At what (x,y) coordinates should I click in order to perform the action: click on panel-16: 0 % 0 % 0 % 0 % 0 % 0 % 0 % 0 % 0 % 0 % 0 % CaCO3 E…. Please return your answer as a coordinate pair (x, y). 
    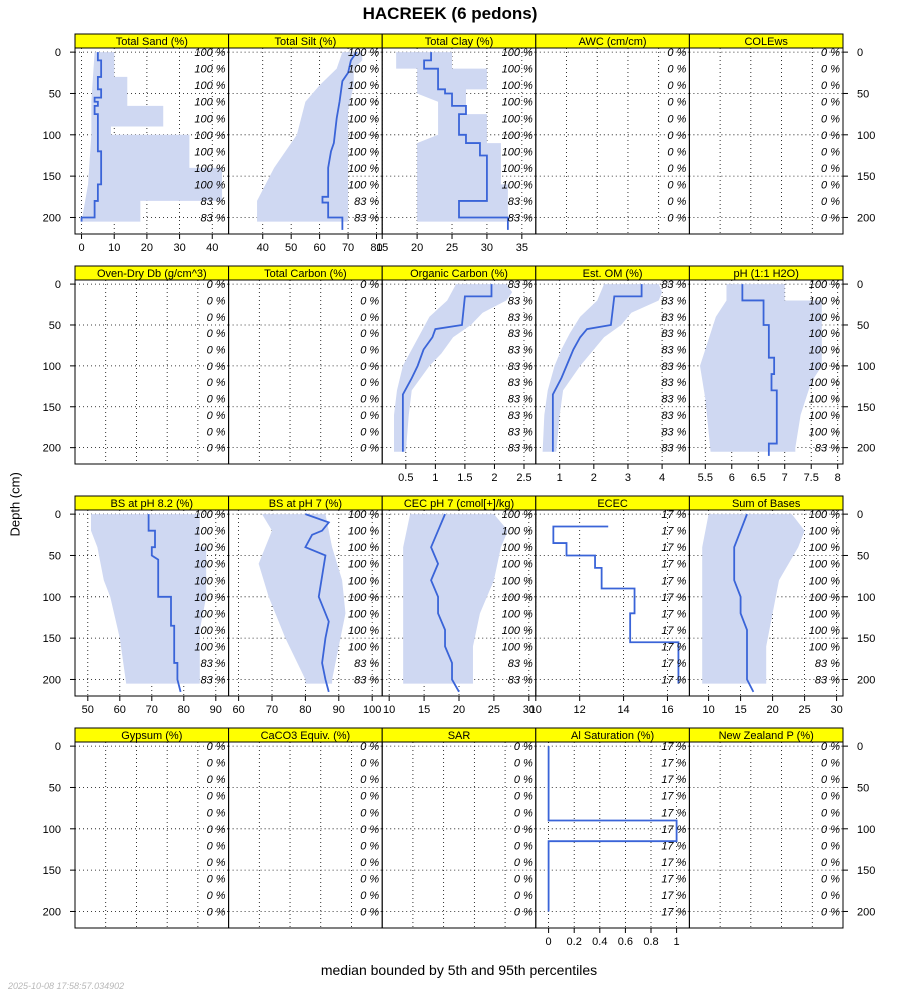
    Looking at the image, I should click on (305, 828).